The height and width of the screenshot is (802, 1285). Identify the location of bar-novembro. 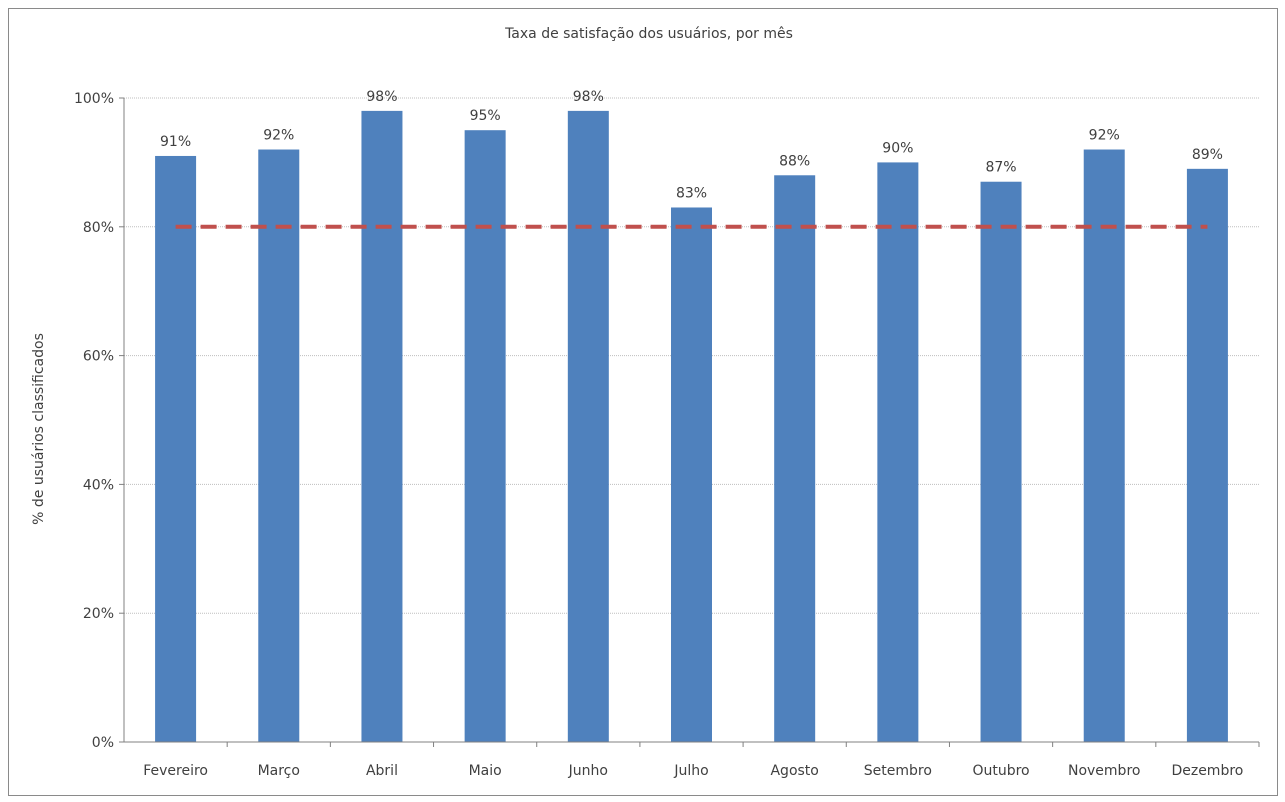
(1104, 446).